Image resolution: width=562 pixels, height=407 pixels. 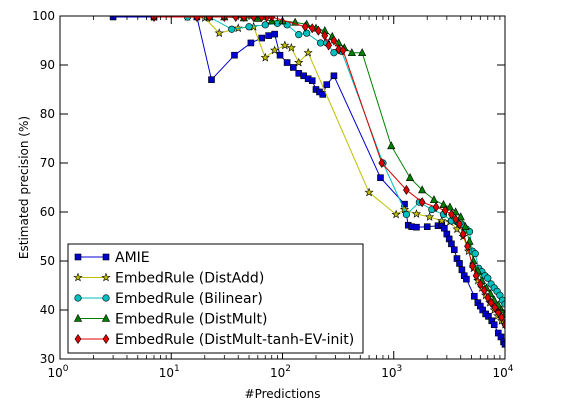 I want to click on x-tick-label-1: 10¹, so click(x=169, y=372).